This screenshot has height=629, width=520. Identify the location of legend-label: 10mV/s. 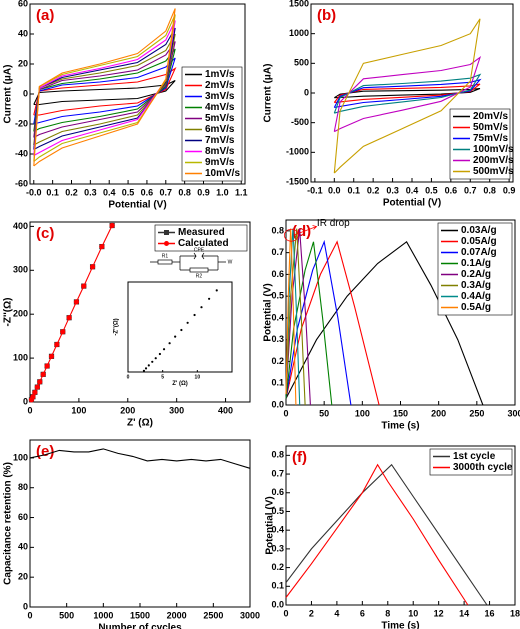
(222, 173).